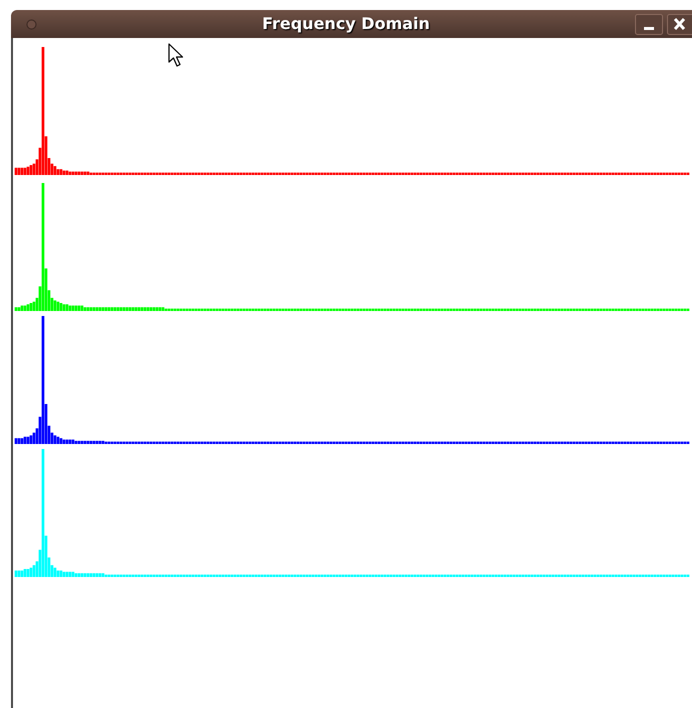 This screenshot has height=708, width=692. I want to click on chart-title: Frequency Domain, so click(346, 24).